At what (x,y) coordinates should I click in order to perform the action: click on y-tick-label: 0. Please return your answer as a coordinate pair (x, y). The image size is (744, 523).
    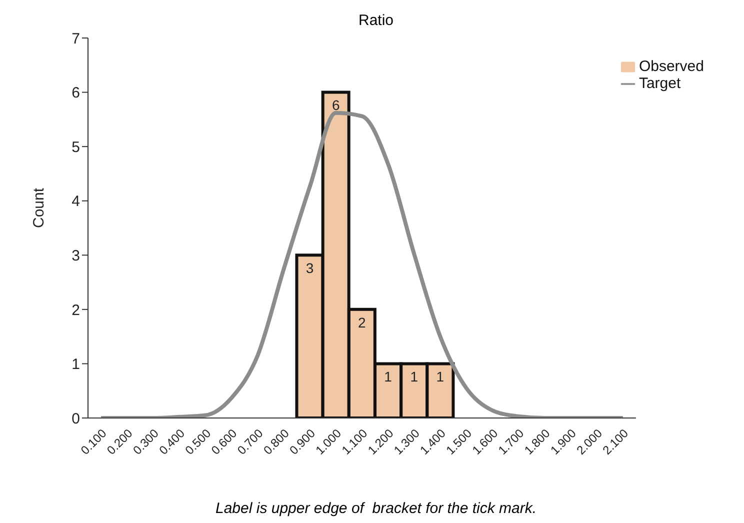
    Looking at the image, I should click on (76, 419).